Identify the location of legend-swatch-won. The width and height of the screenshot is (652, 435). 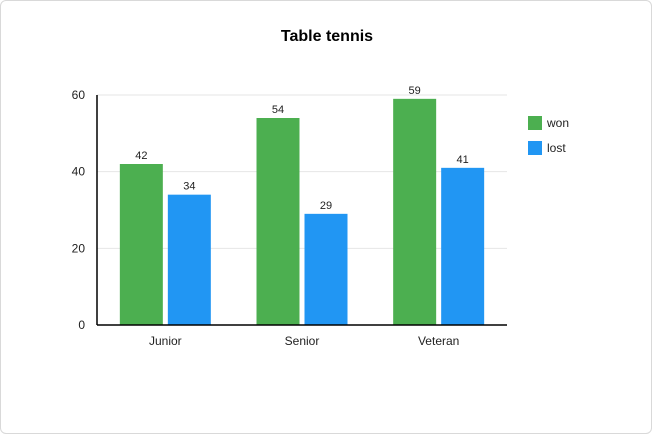
(535, 123).